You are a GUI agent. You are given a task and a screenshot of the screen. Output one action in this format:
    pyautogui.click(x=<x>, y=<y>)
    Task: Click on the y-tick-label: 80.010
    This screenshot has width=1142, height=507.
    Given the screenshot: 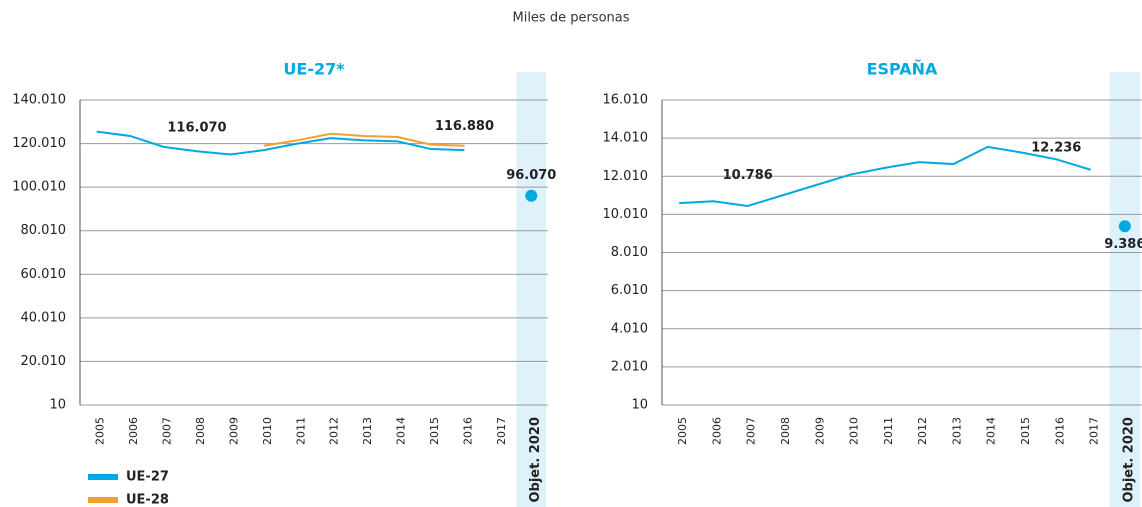 What is the action you would take?
    pyautogui.click(x=44, y=230)
    